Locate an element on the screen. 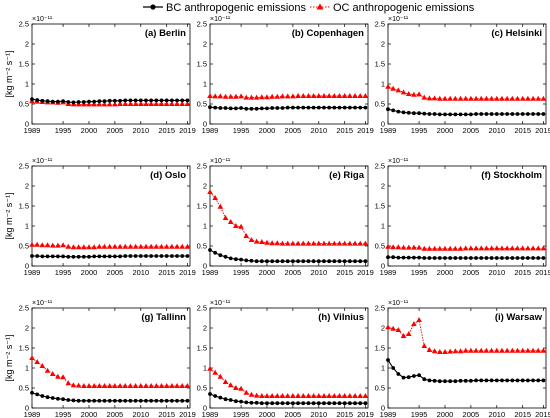 This screenshot has width=550, height=418. y-tick-label: 2 is located at coordinates (27, 186).